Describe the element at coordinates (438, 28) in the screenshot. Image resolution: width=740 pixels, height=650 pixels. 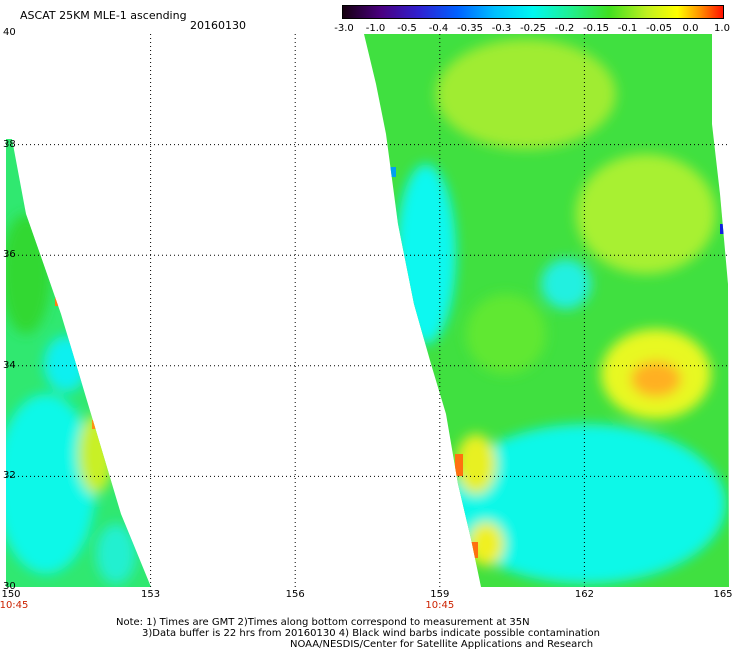
I see `colorbar-label: -0.4` at that location.